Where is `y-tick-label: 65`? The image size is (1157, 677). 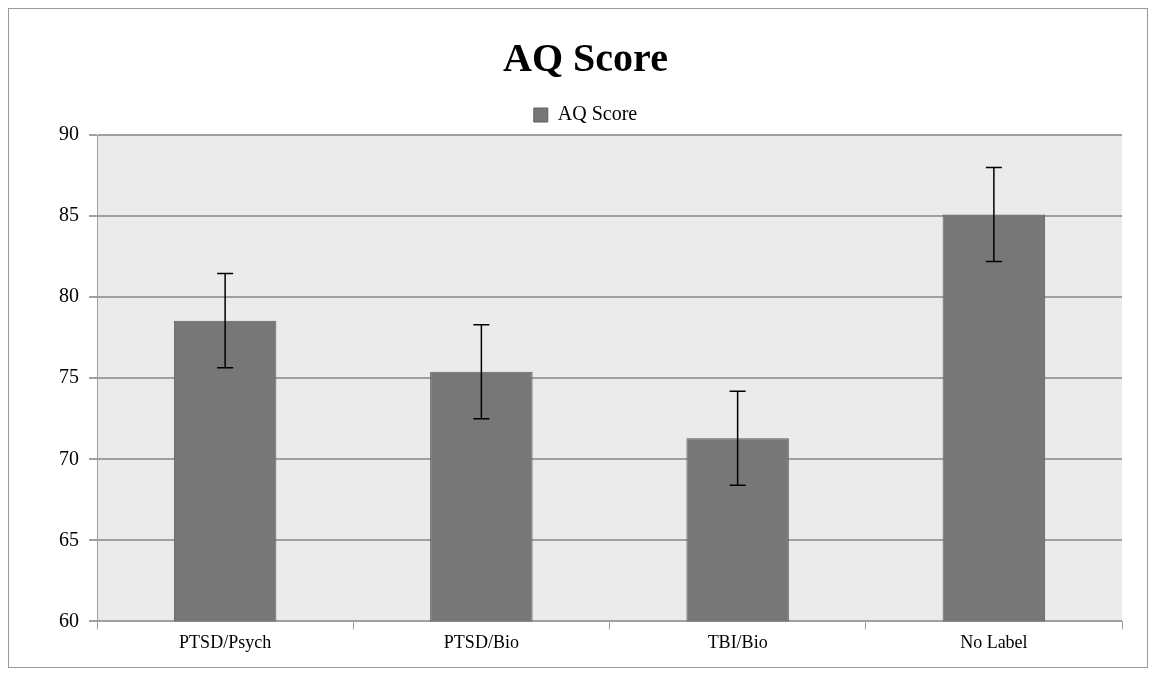
y-tick-label: 65 is located at coordinates (69, 538).